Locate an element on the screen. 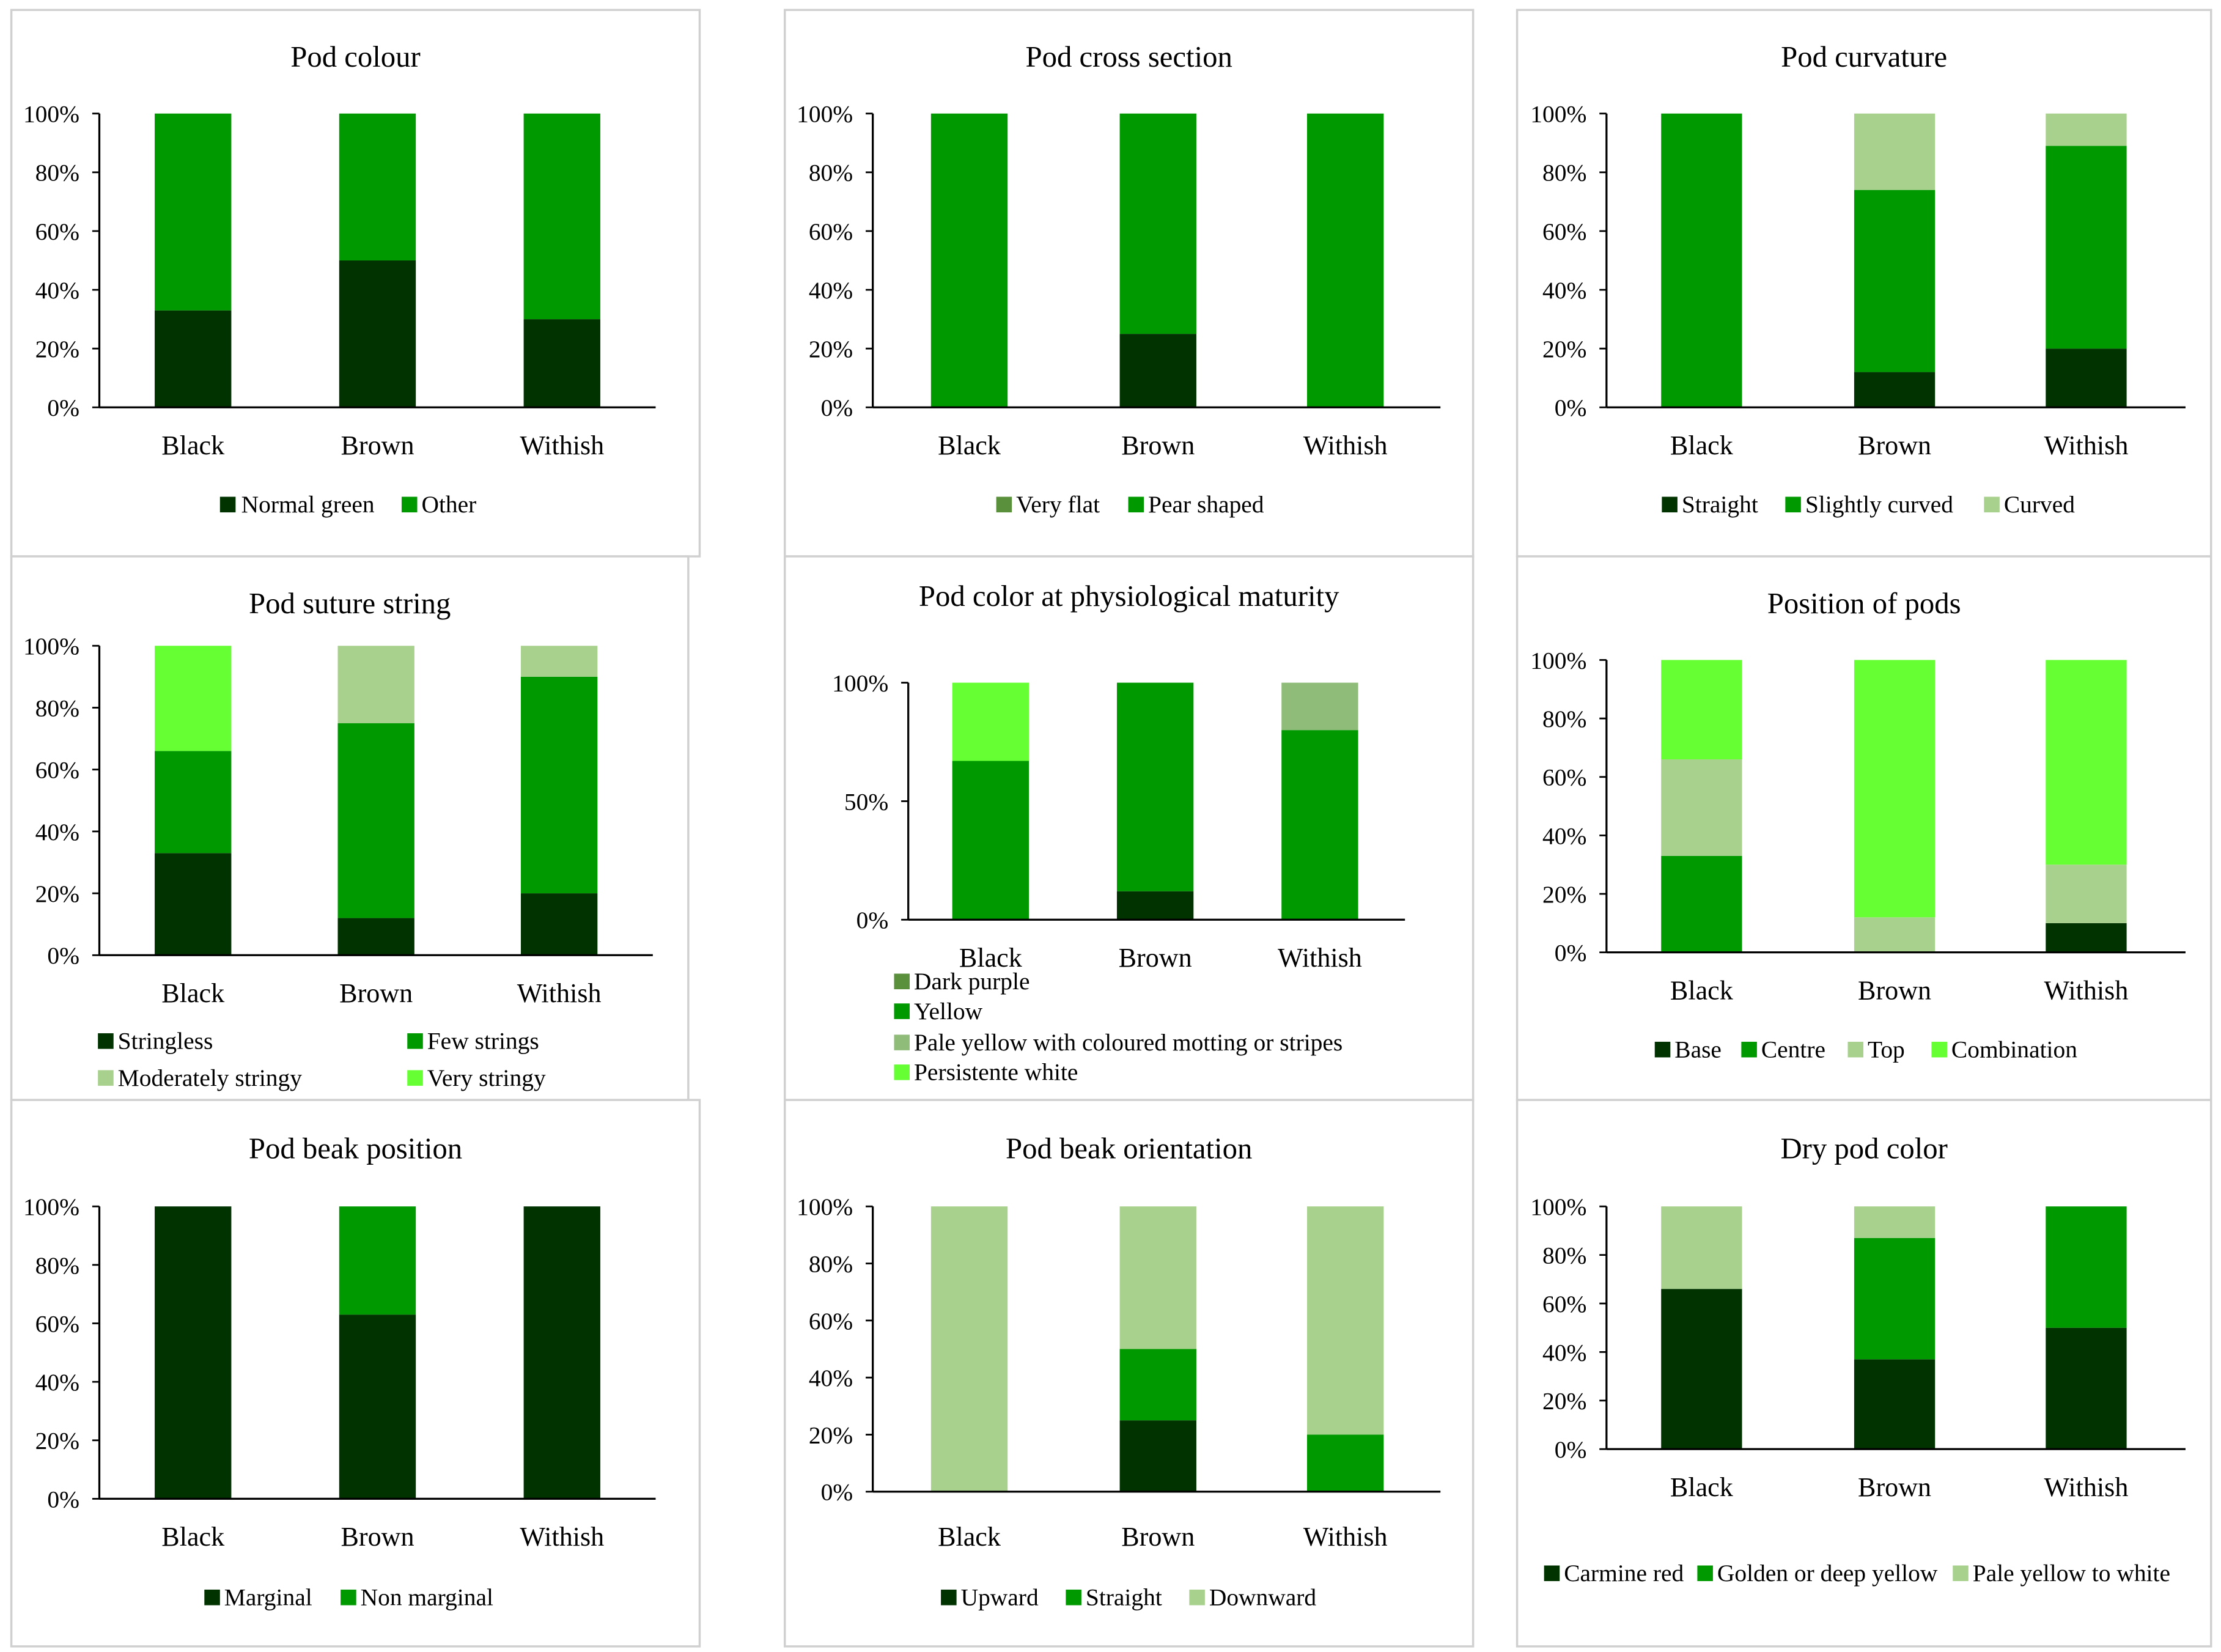  bar-segment-brown-stringless is located at coordinates (375, 937).